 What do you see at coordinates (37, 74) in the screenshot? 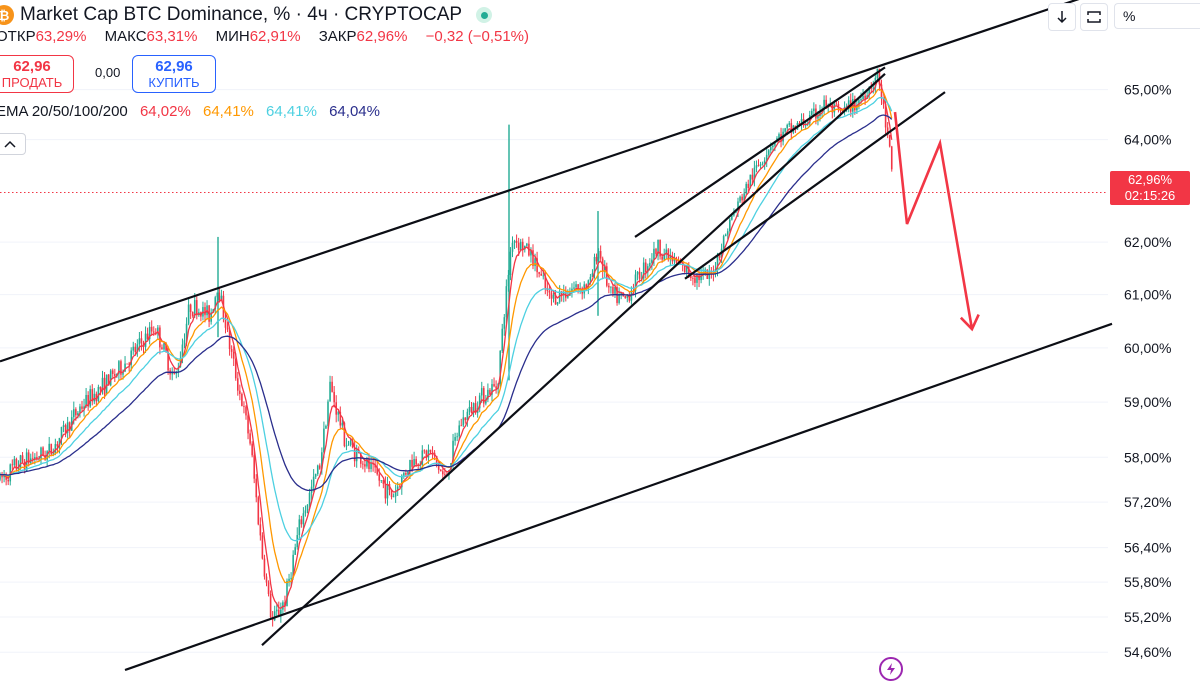
I see `sell-button: 62,96 ПРОДАТЬ` at bounding box center [37, 74].